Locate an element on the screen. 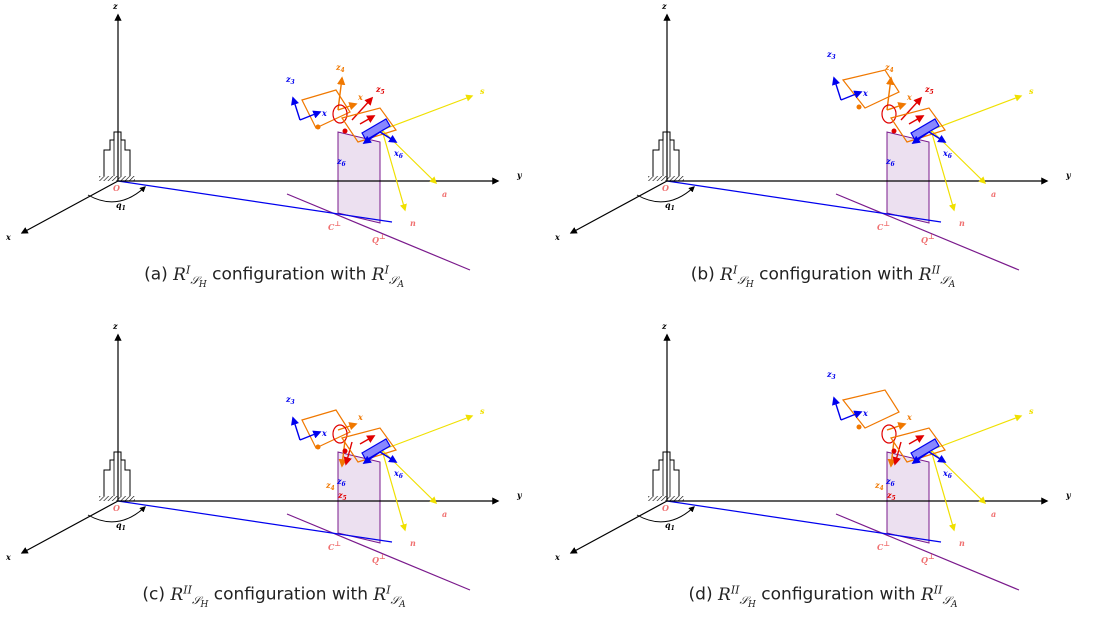 This screenshot has width=1097, height=640. panel-caption: (b) RI𝒮H configuration with RII𝒮A is located at coordinates (823, 277).